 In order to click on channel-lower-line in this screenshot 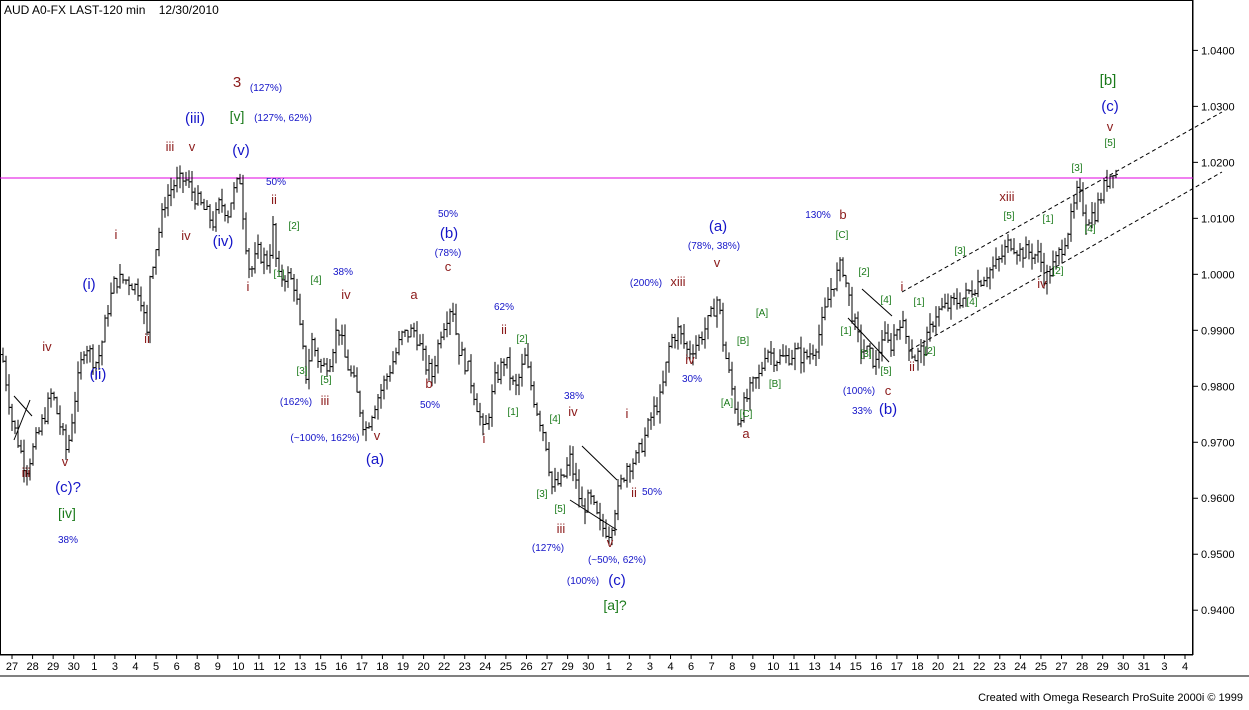, I will do `click(1066, 261)`.